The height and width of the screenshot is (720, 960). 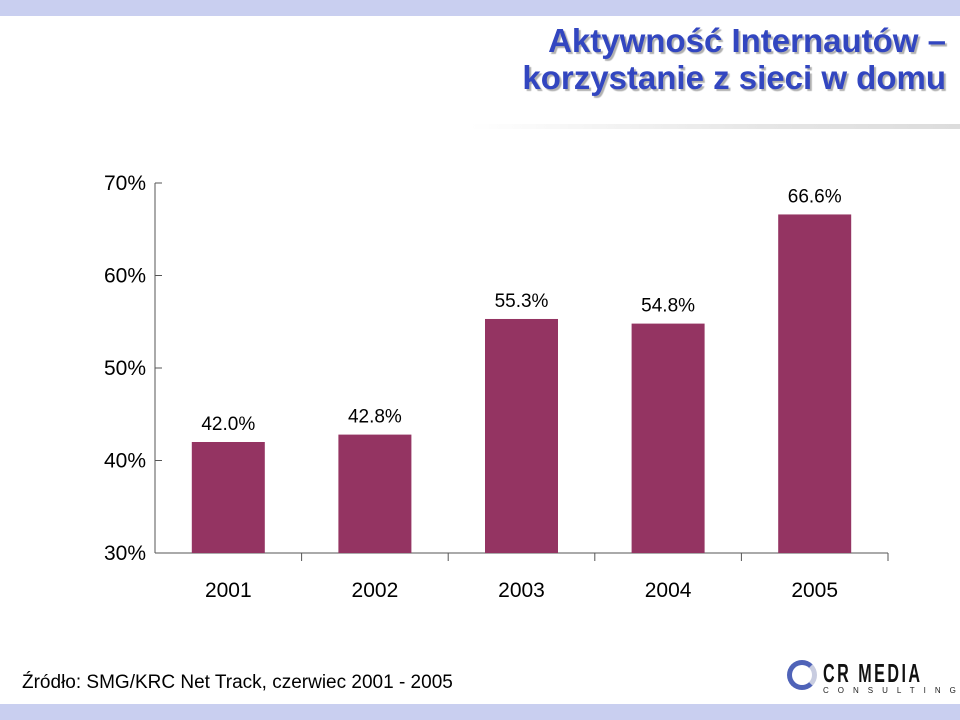 I want to click on x-category-label: 2004, so click(x=668, y=590).